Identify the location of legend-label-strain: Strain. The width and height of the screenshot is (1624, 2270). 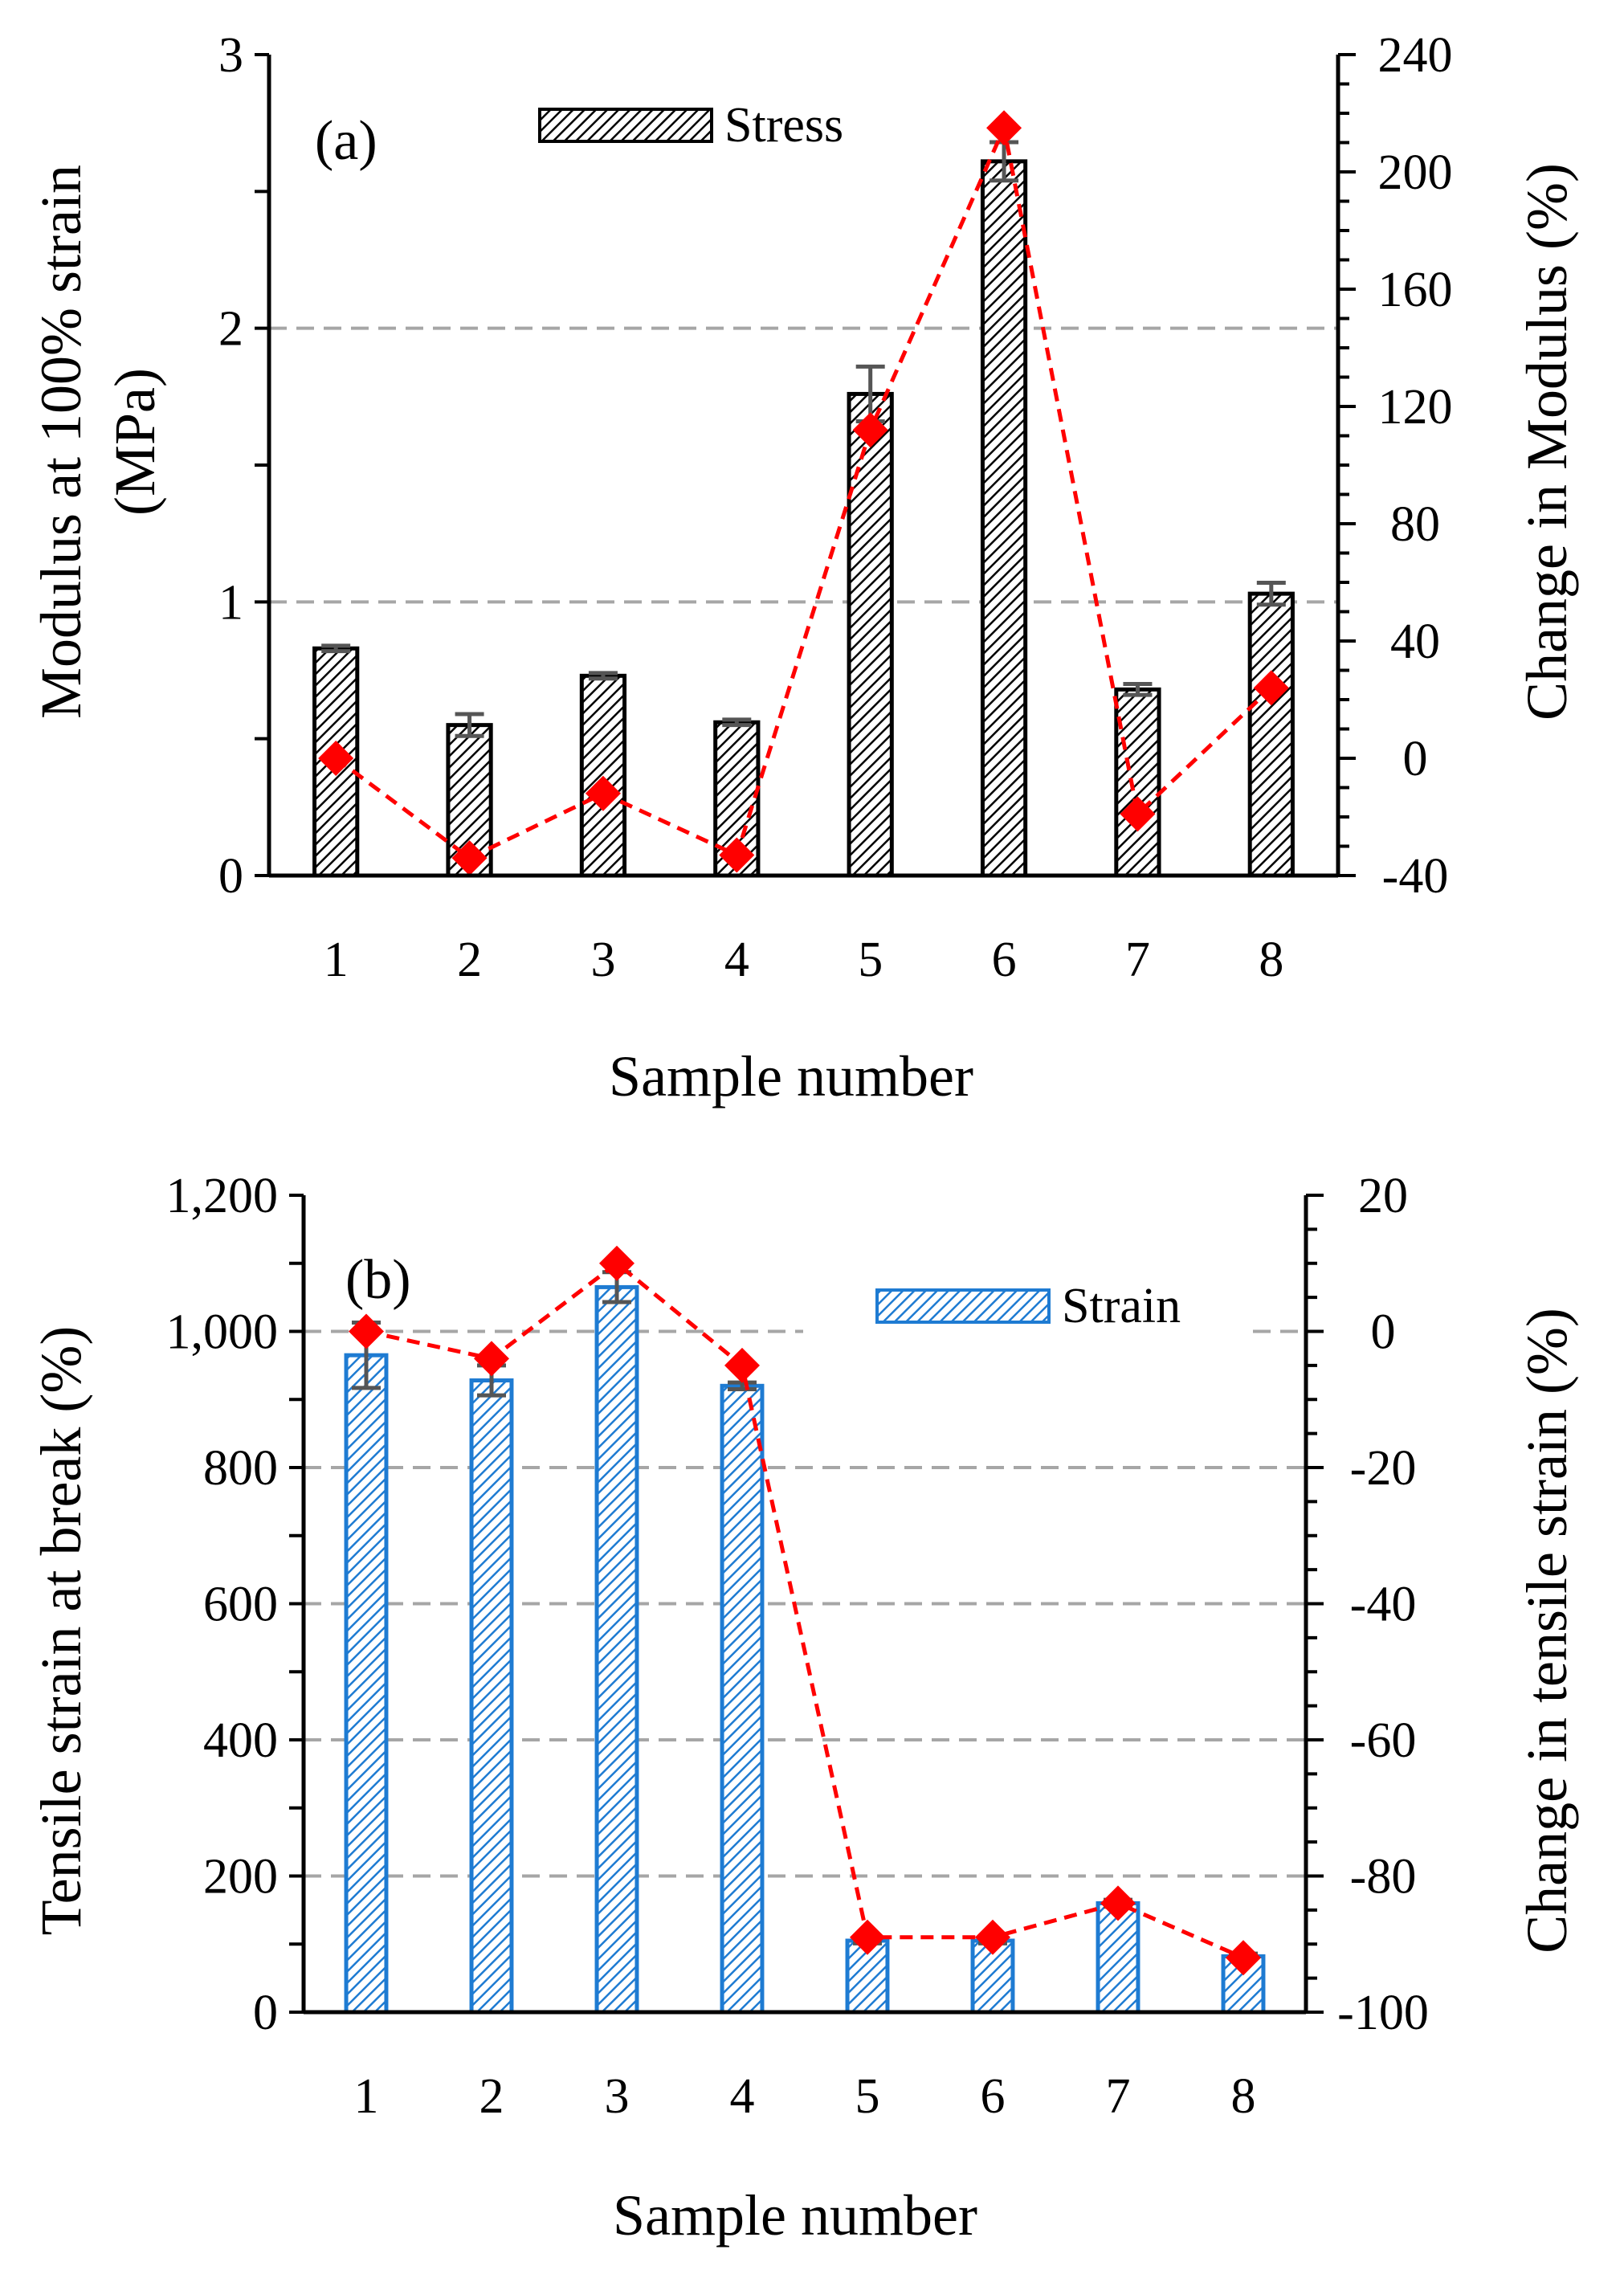
(1121, 1306).